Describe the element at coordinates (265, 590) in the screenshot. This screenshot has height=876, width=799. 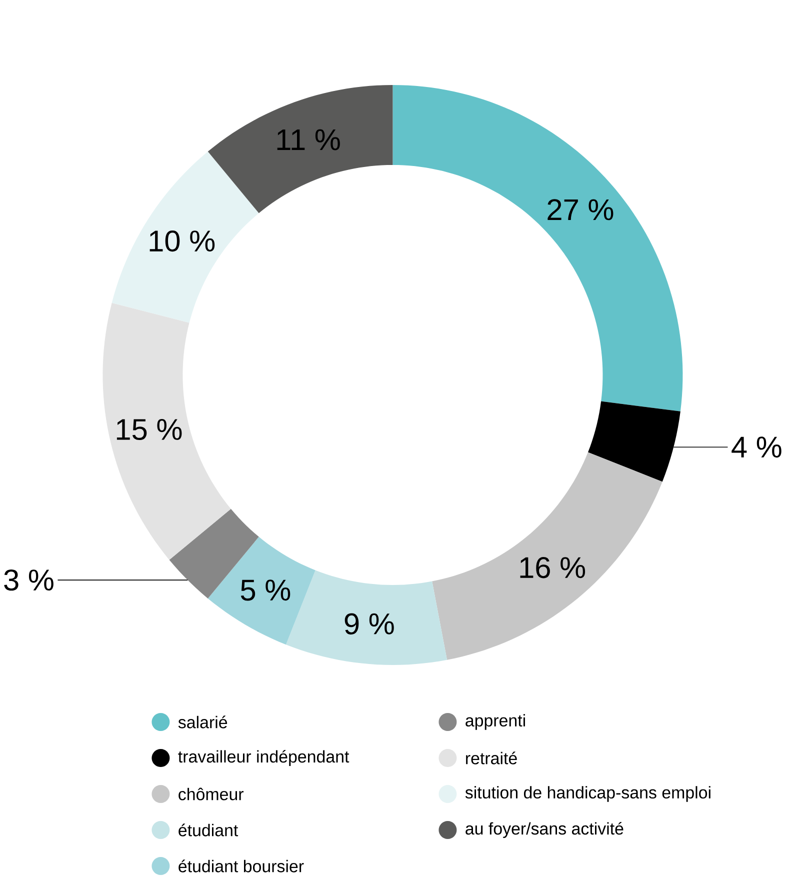
I see `data-label: 5 %` at that location.